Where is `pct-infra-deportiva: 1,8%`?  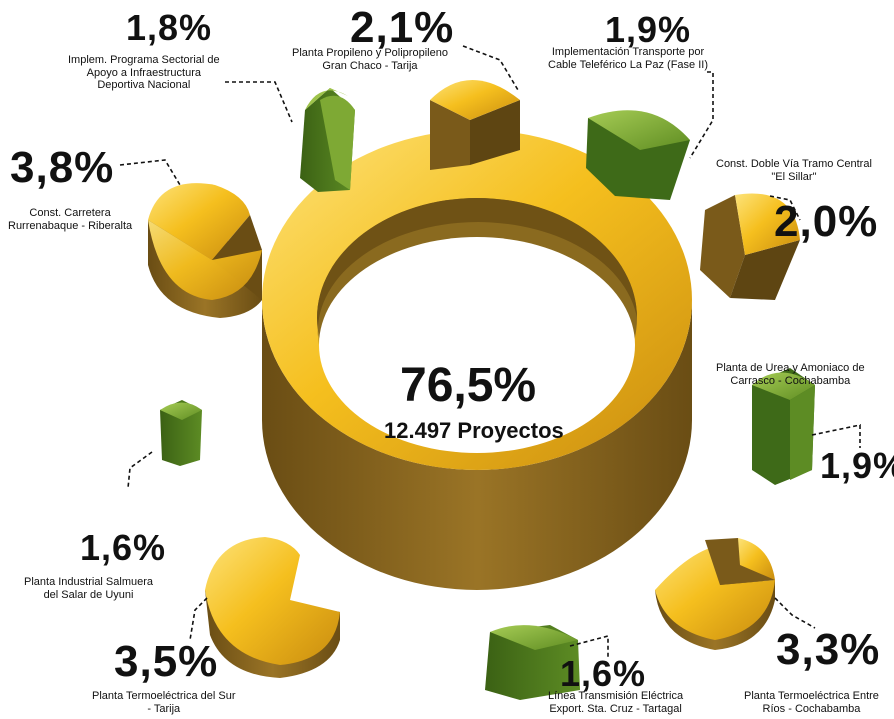
pct-infra-deportiva: 1,8% is located at coordinates (169, 27).